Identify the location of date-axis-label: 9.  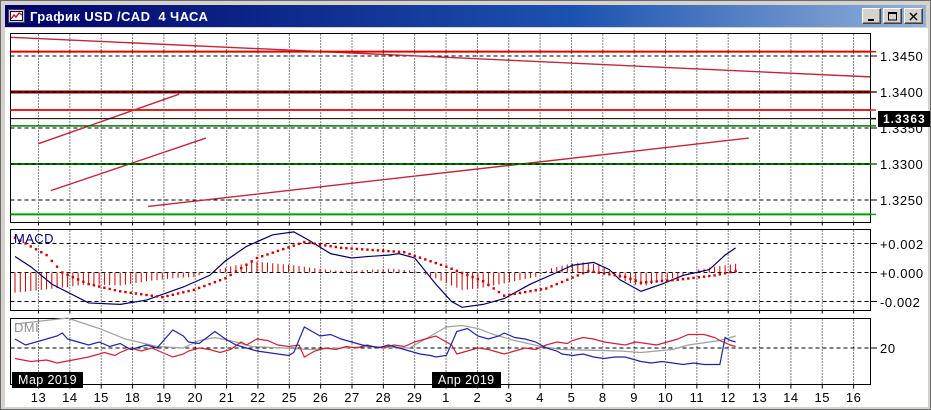
(634, 397).